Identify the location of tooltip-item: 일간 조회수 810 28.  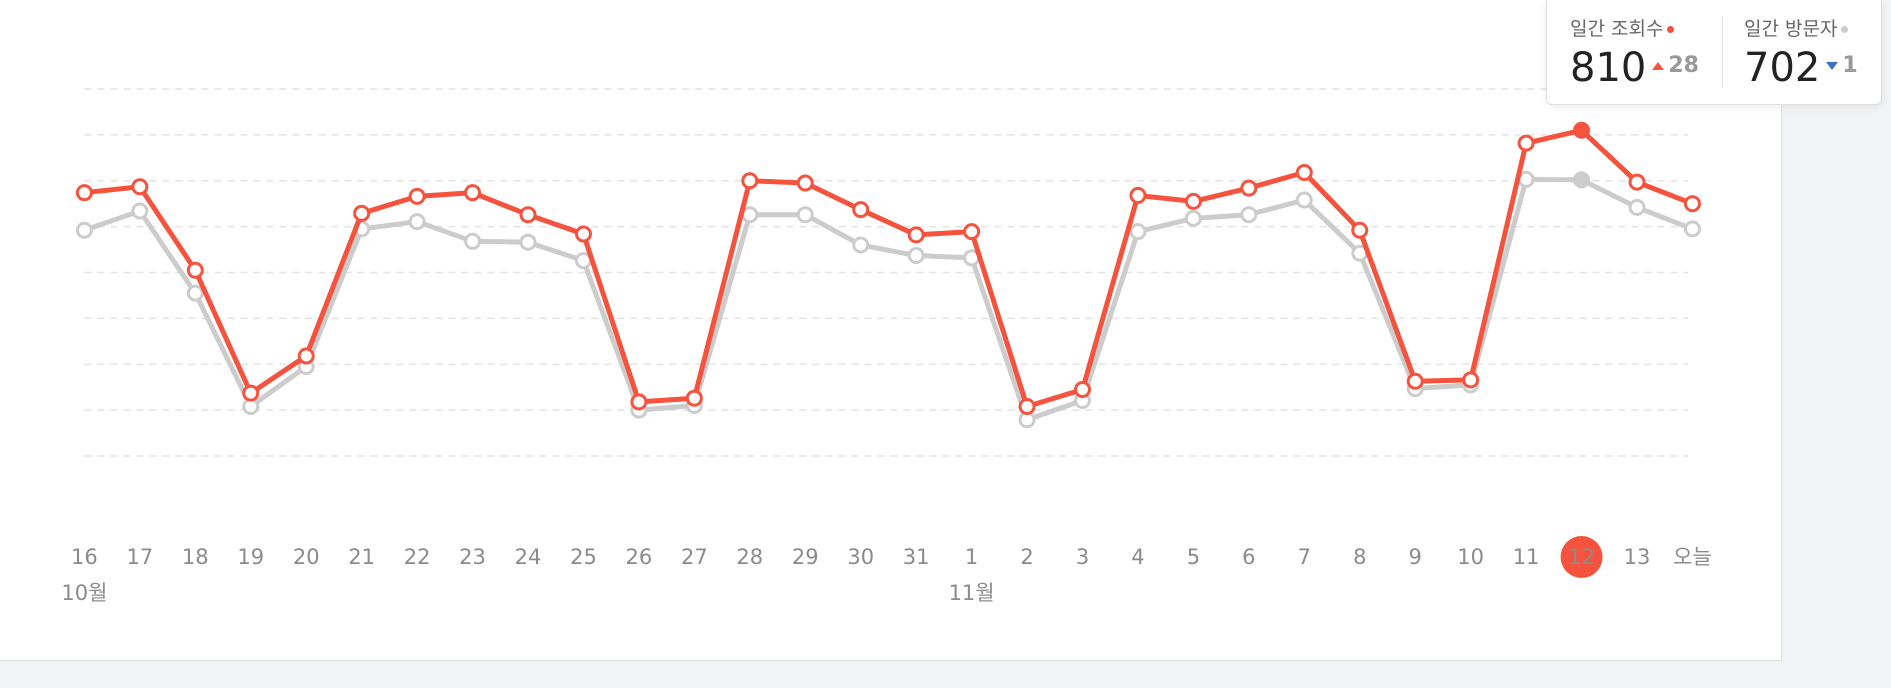
(1634, 52).